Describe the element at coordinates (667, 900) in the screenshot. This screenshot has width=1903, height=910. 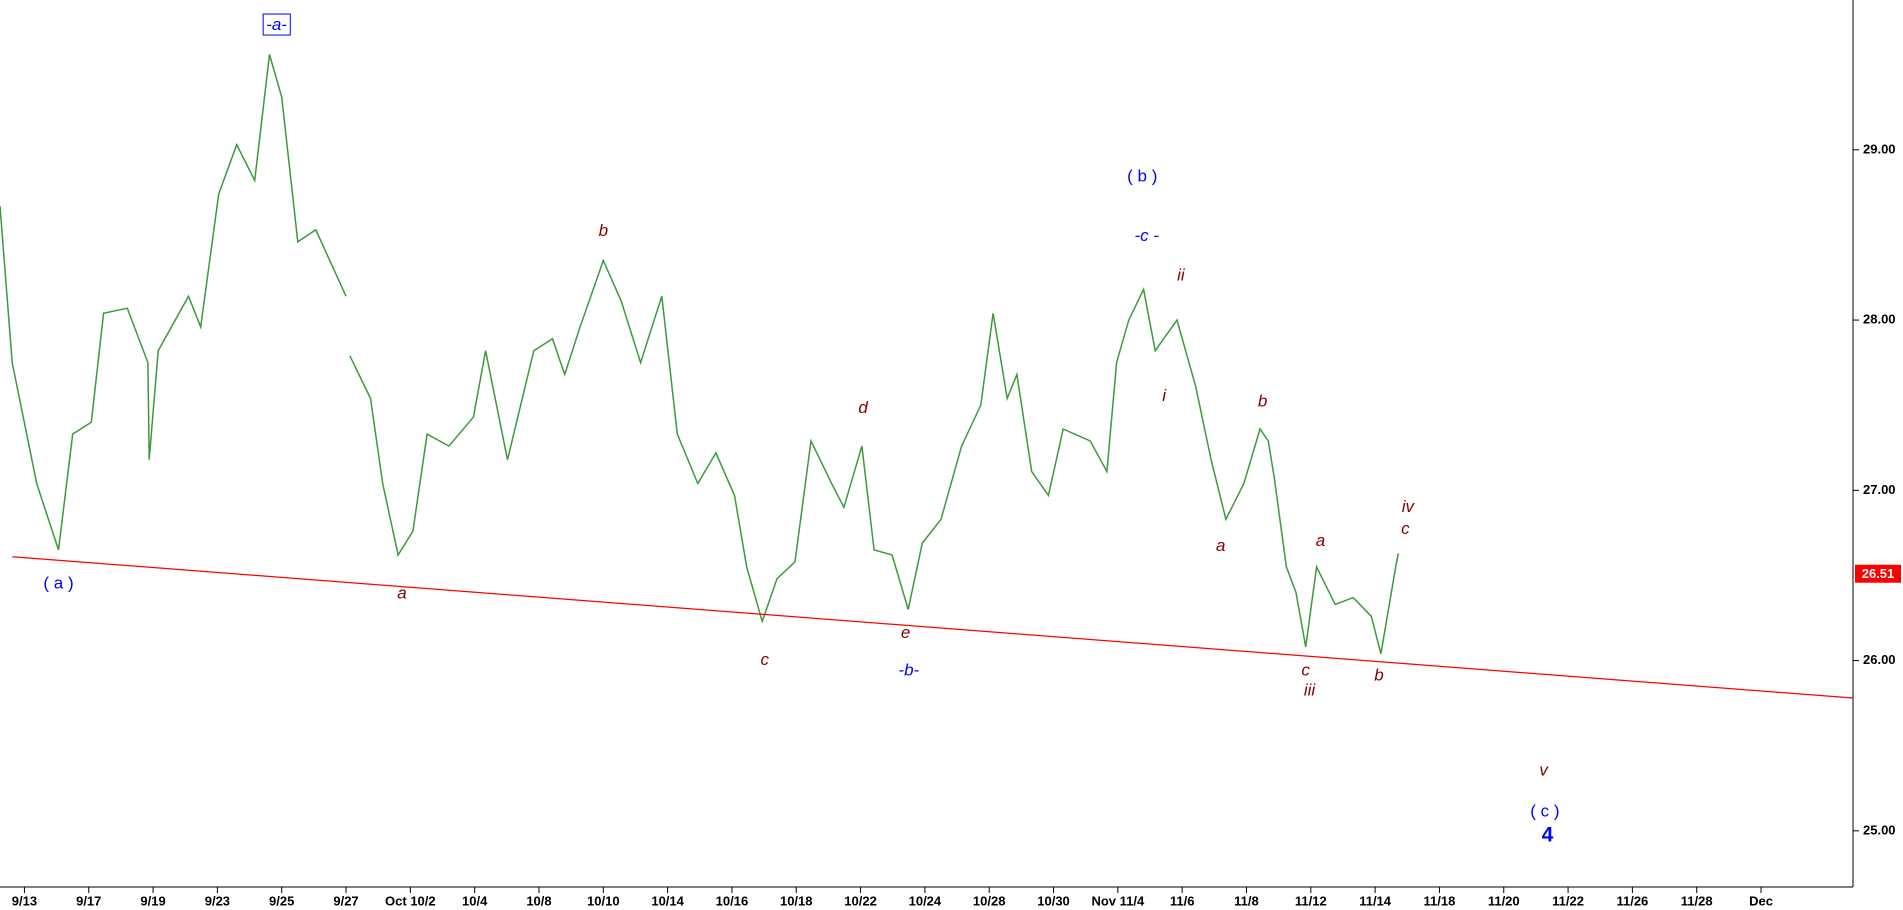
I see `x-tick-label: 10/14` at that location.